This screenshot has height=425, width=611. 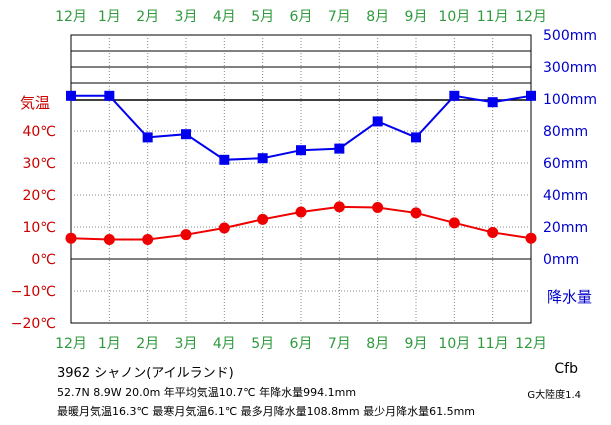 I want to click on month-label-bottom: 7月, so click(x=339, y=344).